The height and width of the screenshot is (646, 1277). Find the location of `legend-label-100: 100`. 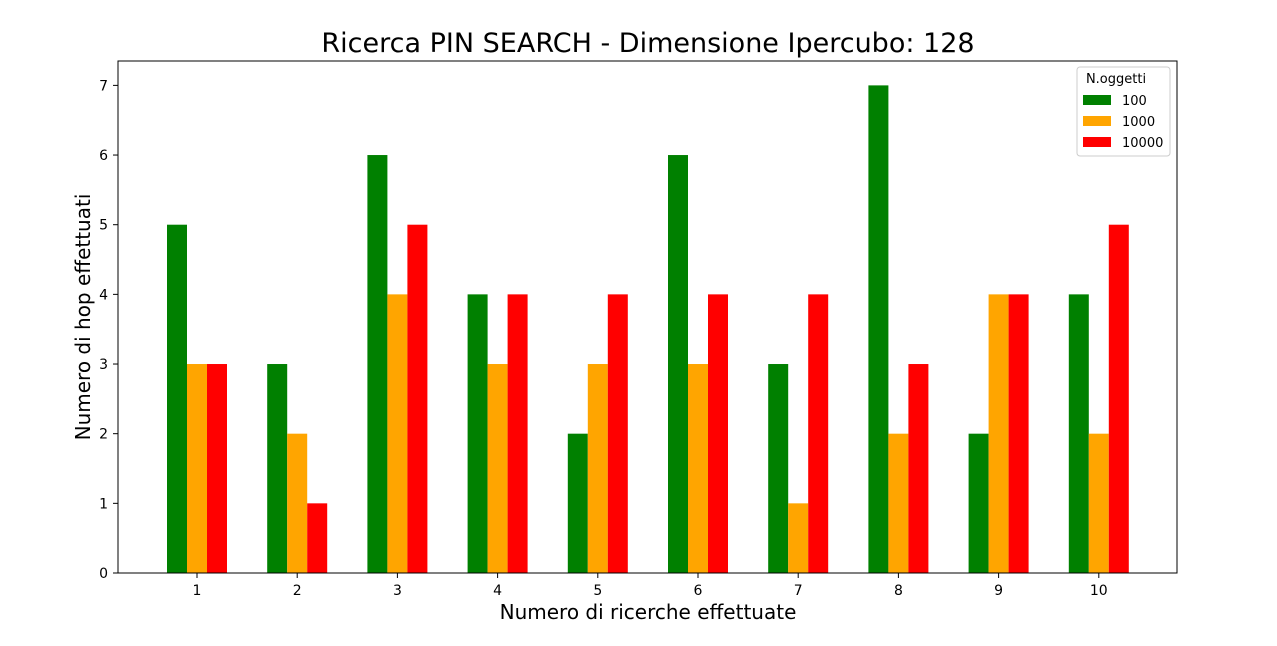

legend-label-100: 100 is located at coordinates (1134, 101).